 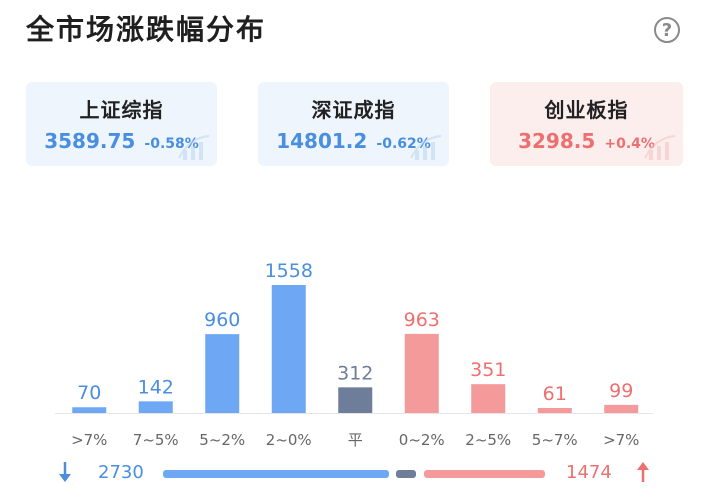 What do you see at coordinates (289, 440) in the screenshot?
I see `x-tick-label: 2~0%` at bounding box center [289, 440].